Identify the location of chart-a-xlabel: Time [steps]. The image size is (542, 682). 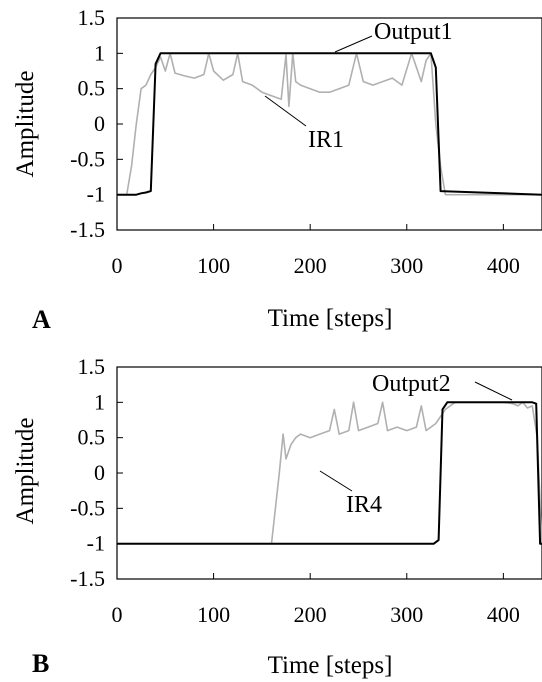
(330, 318).